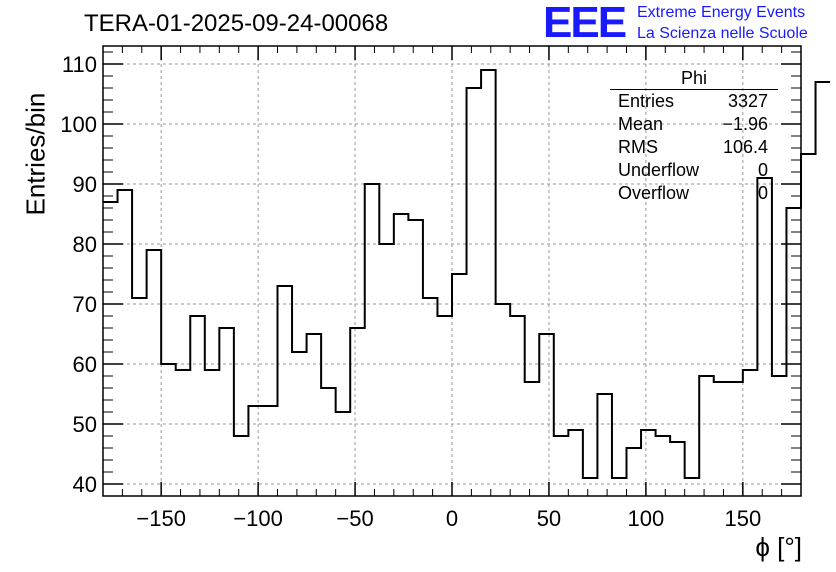 This screenshot has height=572, width=836. What do you see at coordinates (694, 193) in the screenshot?
I see `stats-row: Overflow 0` at bounding box center [694, 193].